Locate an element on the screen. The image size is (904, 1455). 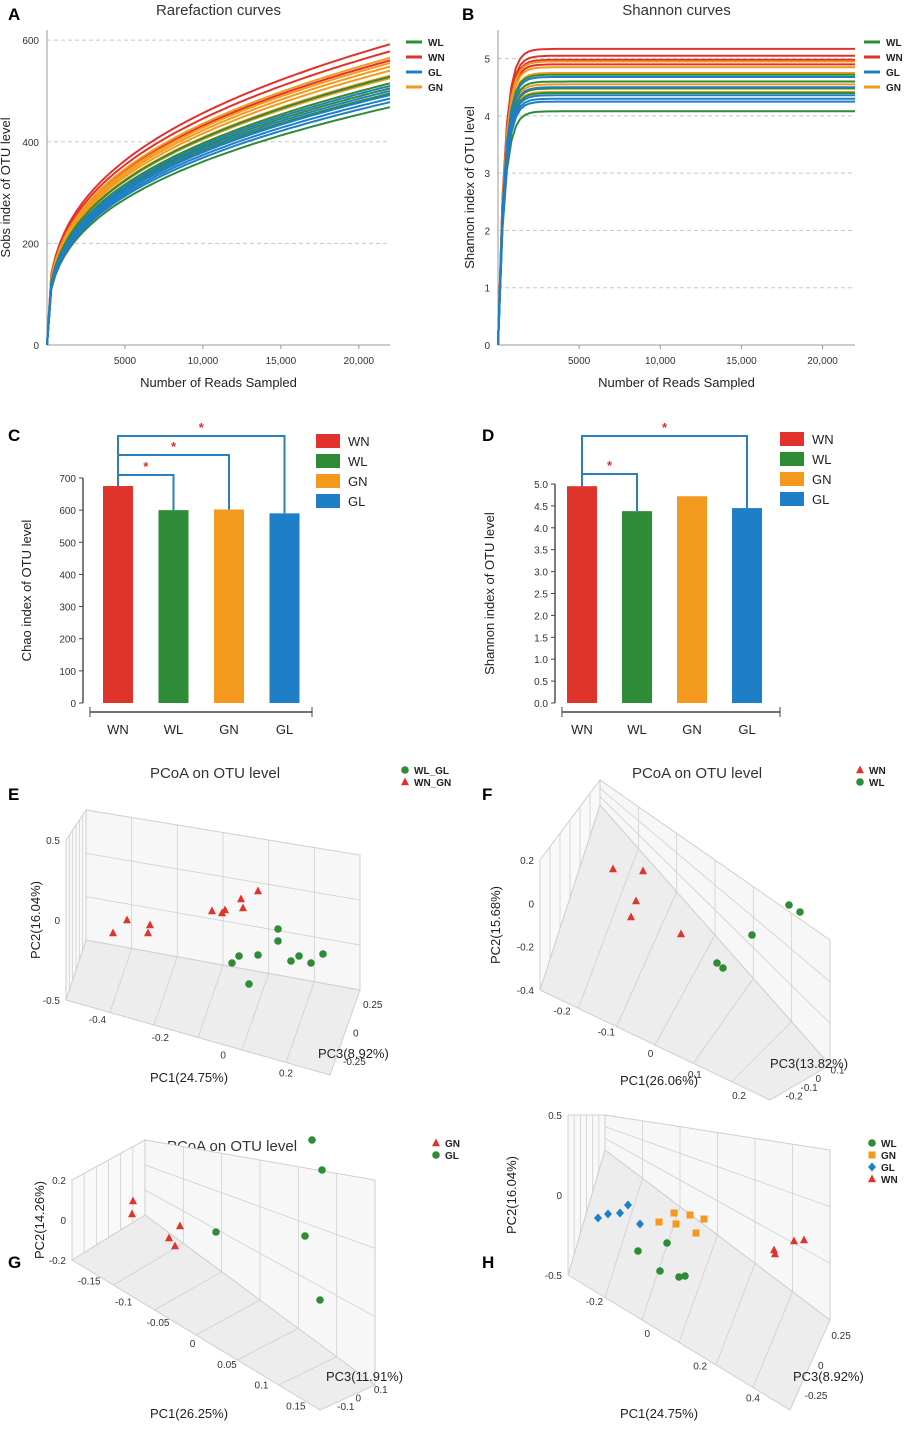
z-tick-label: 0.1 is located at coordinates (381, 1390).